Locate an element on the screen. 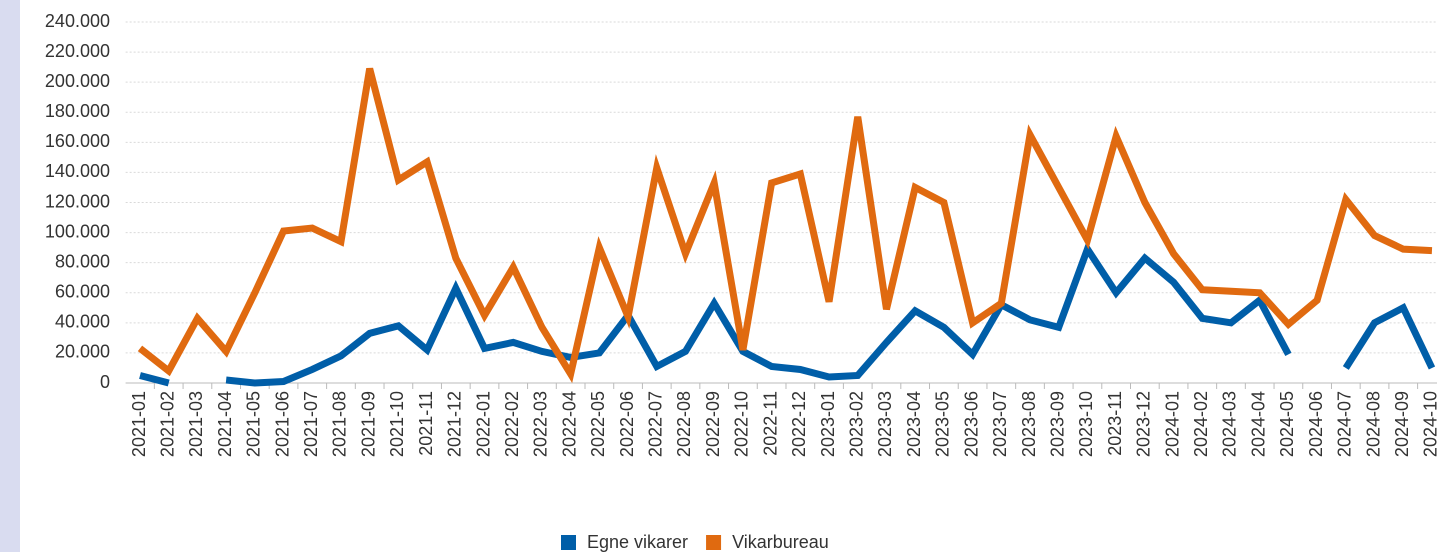  x-tick-label: 2021-10 is located at coordinates (397, 424).